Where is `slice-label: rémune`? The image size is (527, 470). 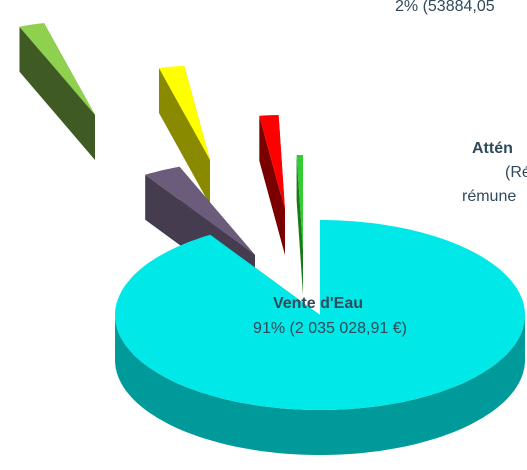
slice-label: rémune is located at coordinates (489, 196).